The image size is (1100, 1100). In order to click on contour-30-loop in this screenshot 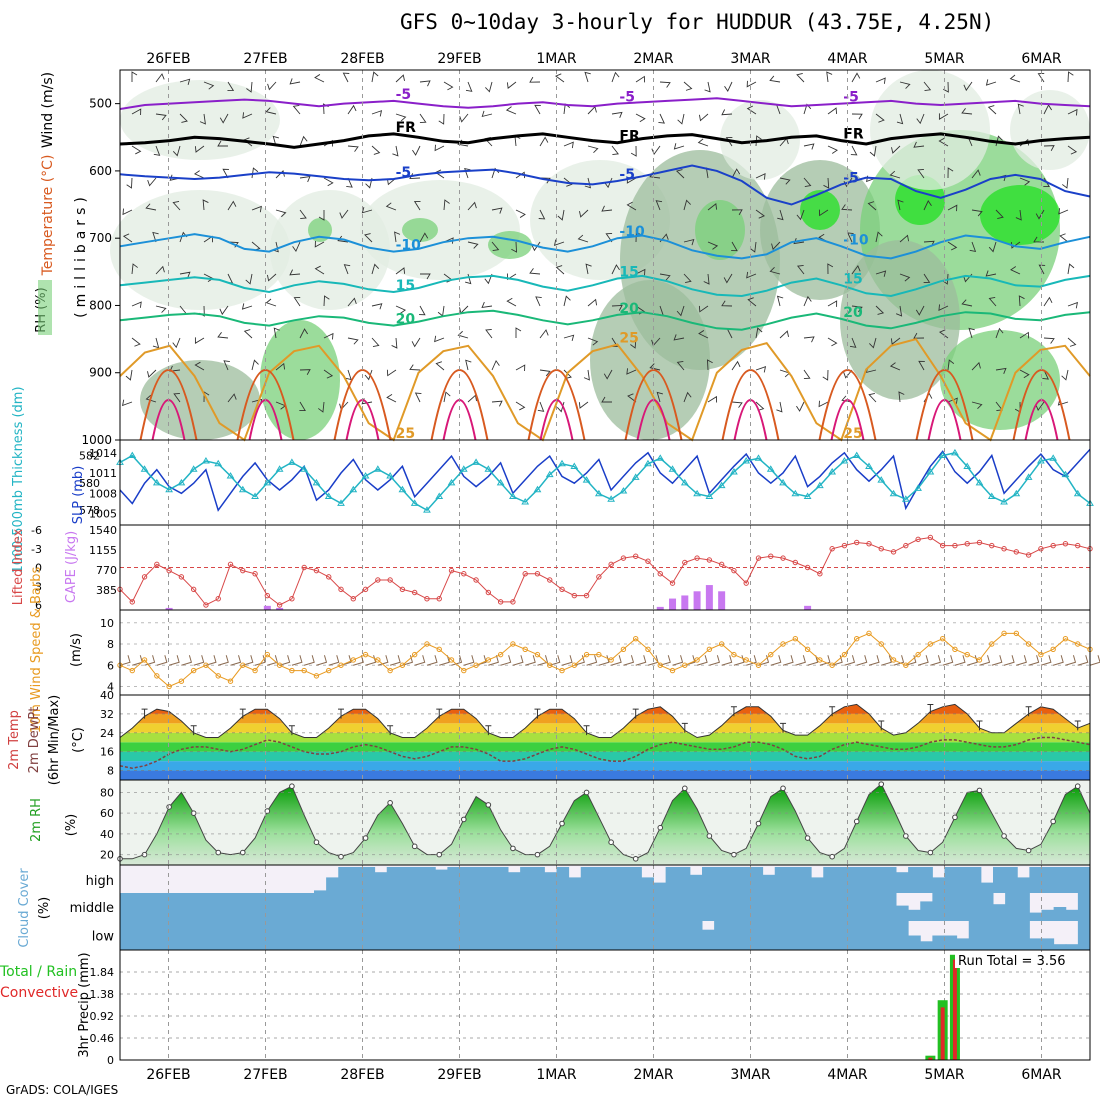, I will do `click(944, 405)`.